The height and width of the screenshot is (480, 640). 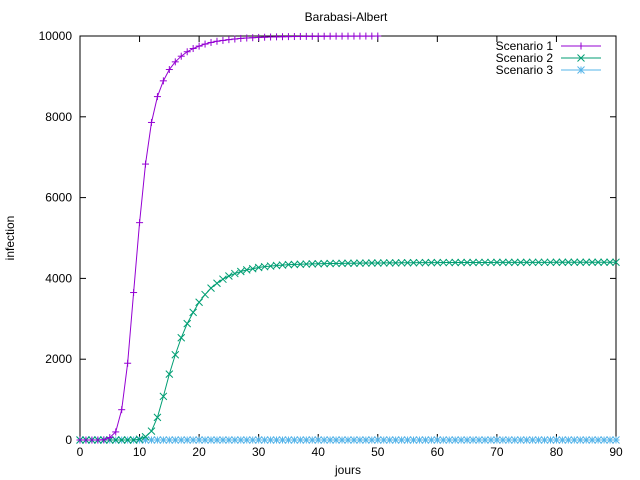 I want to click on legend-item: Scenario 3, so click(x=548, y=70).